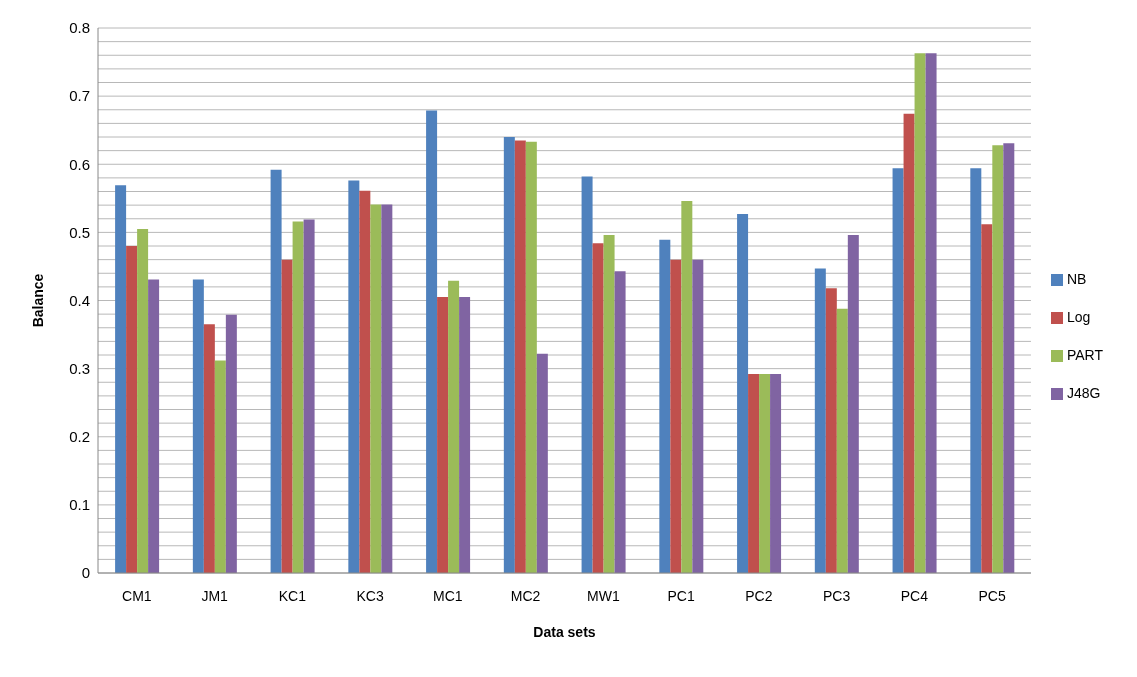  I want to click on legend-label: Log, so click(1078, 316).